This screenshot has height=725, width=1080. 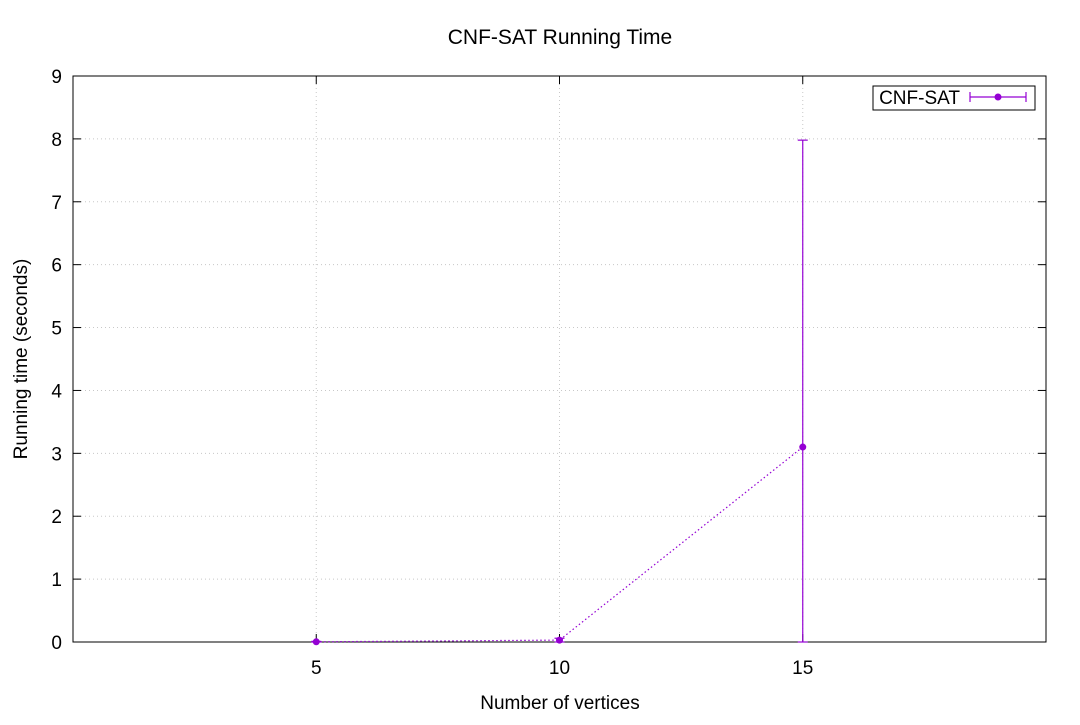 What do you see at coordinates (56, 580) in the screenshot?
I see `y-tick-label: 1` at bounding box center [56, 580].